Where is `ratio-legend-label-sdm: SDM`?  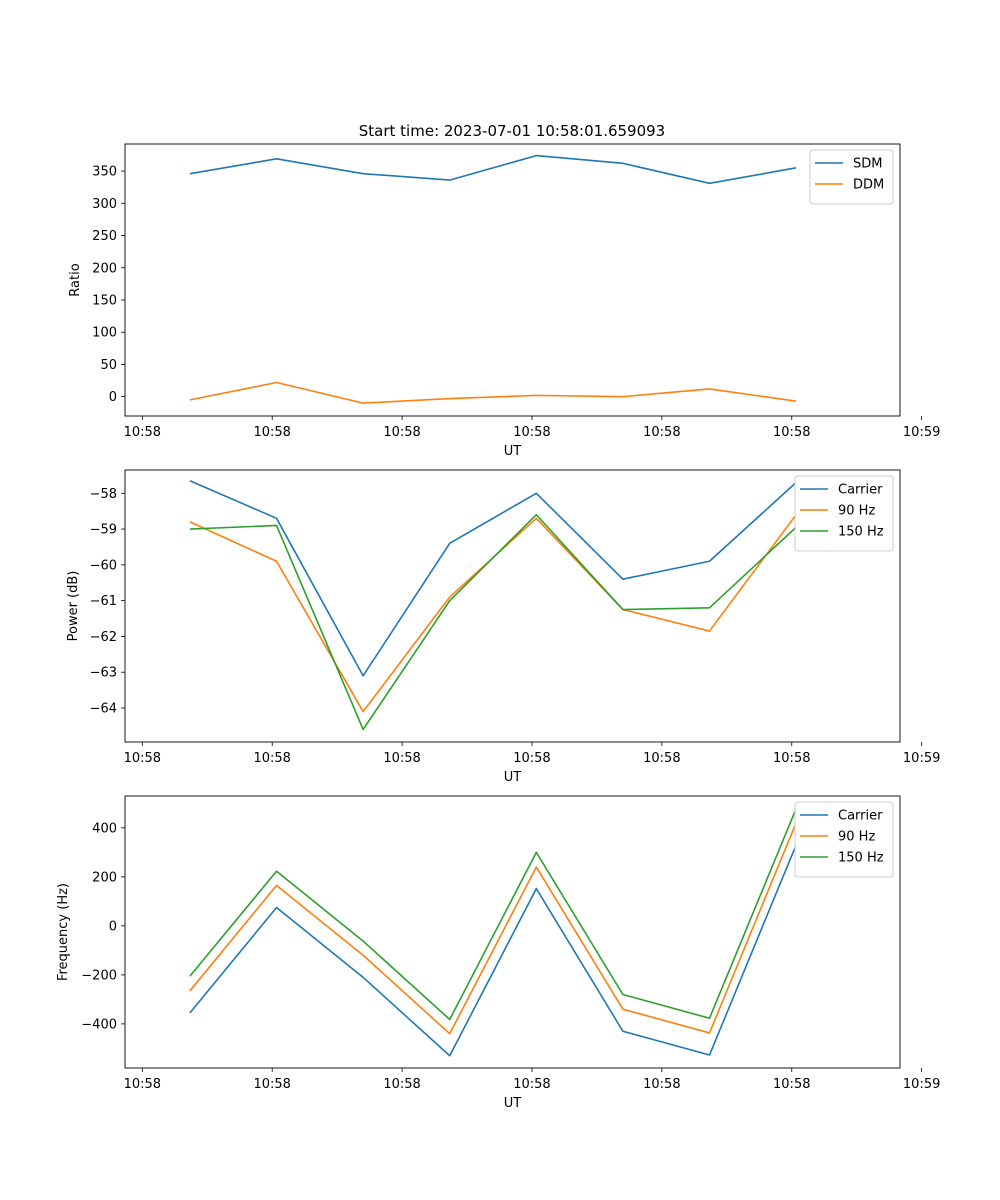 ratio-legend-label-sdm: SDM is located at coordinates (867, 164).